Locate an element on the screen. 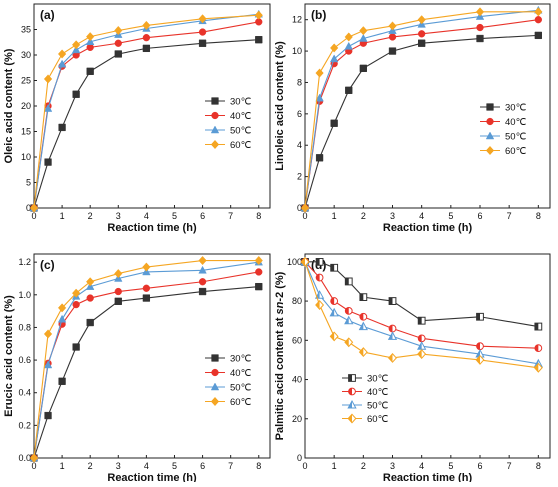 The width and height of the screenshot is (558, 487). y-tick-label: 0 is located at coordinates (299, 208).